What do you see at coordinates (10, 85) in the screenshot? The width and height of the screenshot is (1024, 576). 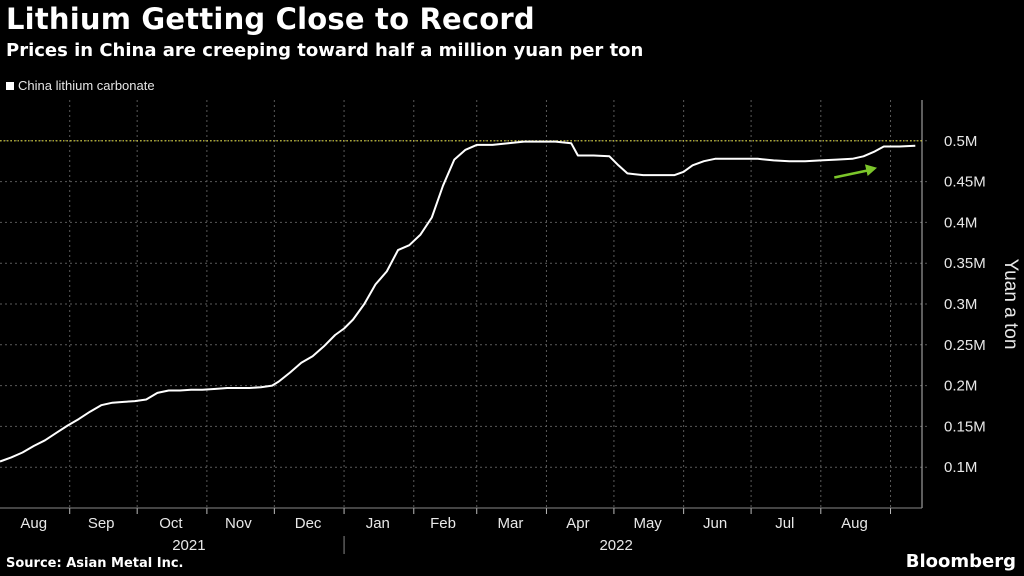 I see `legend-swatch` at bounding box center [10, 85].